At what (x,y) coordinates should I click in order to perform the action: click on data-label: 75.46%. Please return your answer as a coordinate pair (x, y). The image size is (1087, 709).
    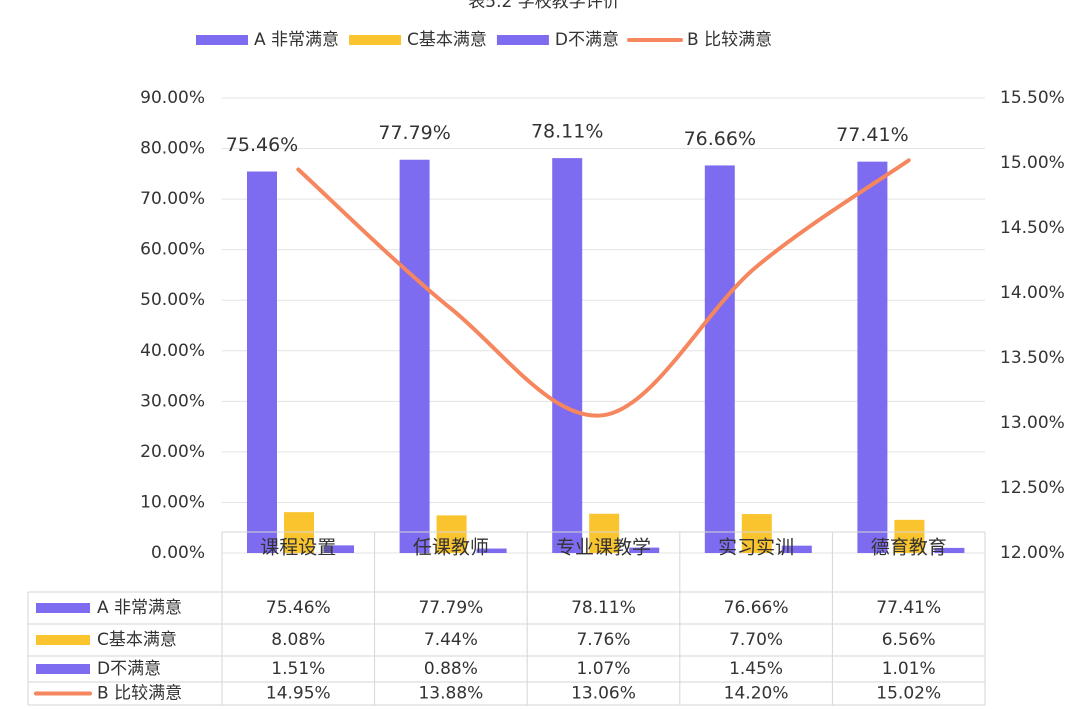
    Looking at the image, I should click on (262, 145).